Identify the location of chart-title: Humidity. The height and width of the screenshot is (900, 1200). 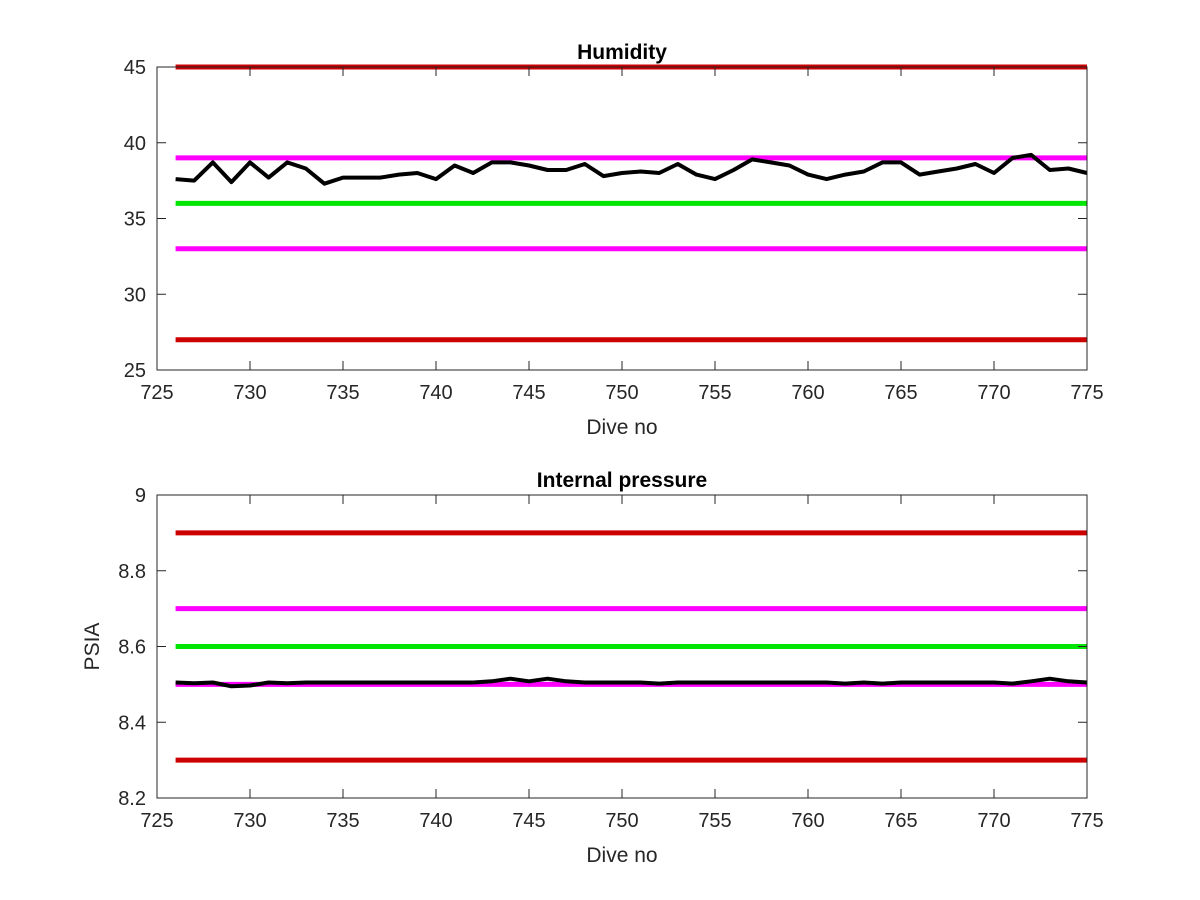
(622, 52).